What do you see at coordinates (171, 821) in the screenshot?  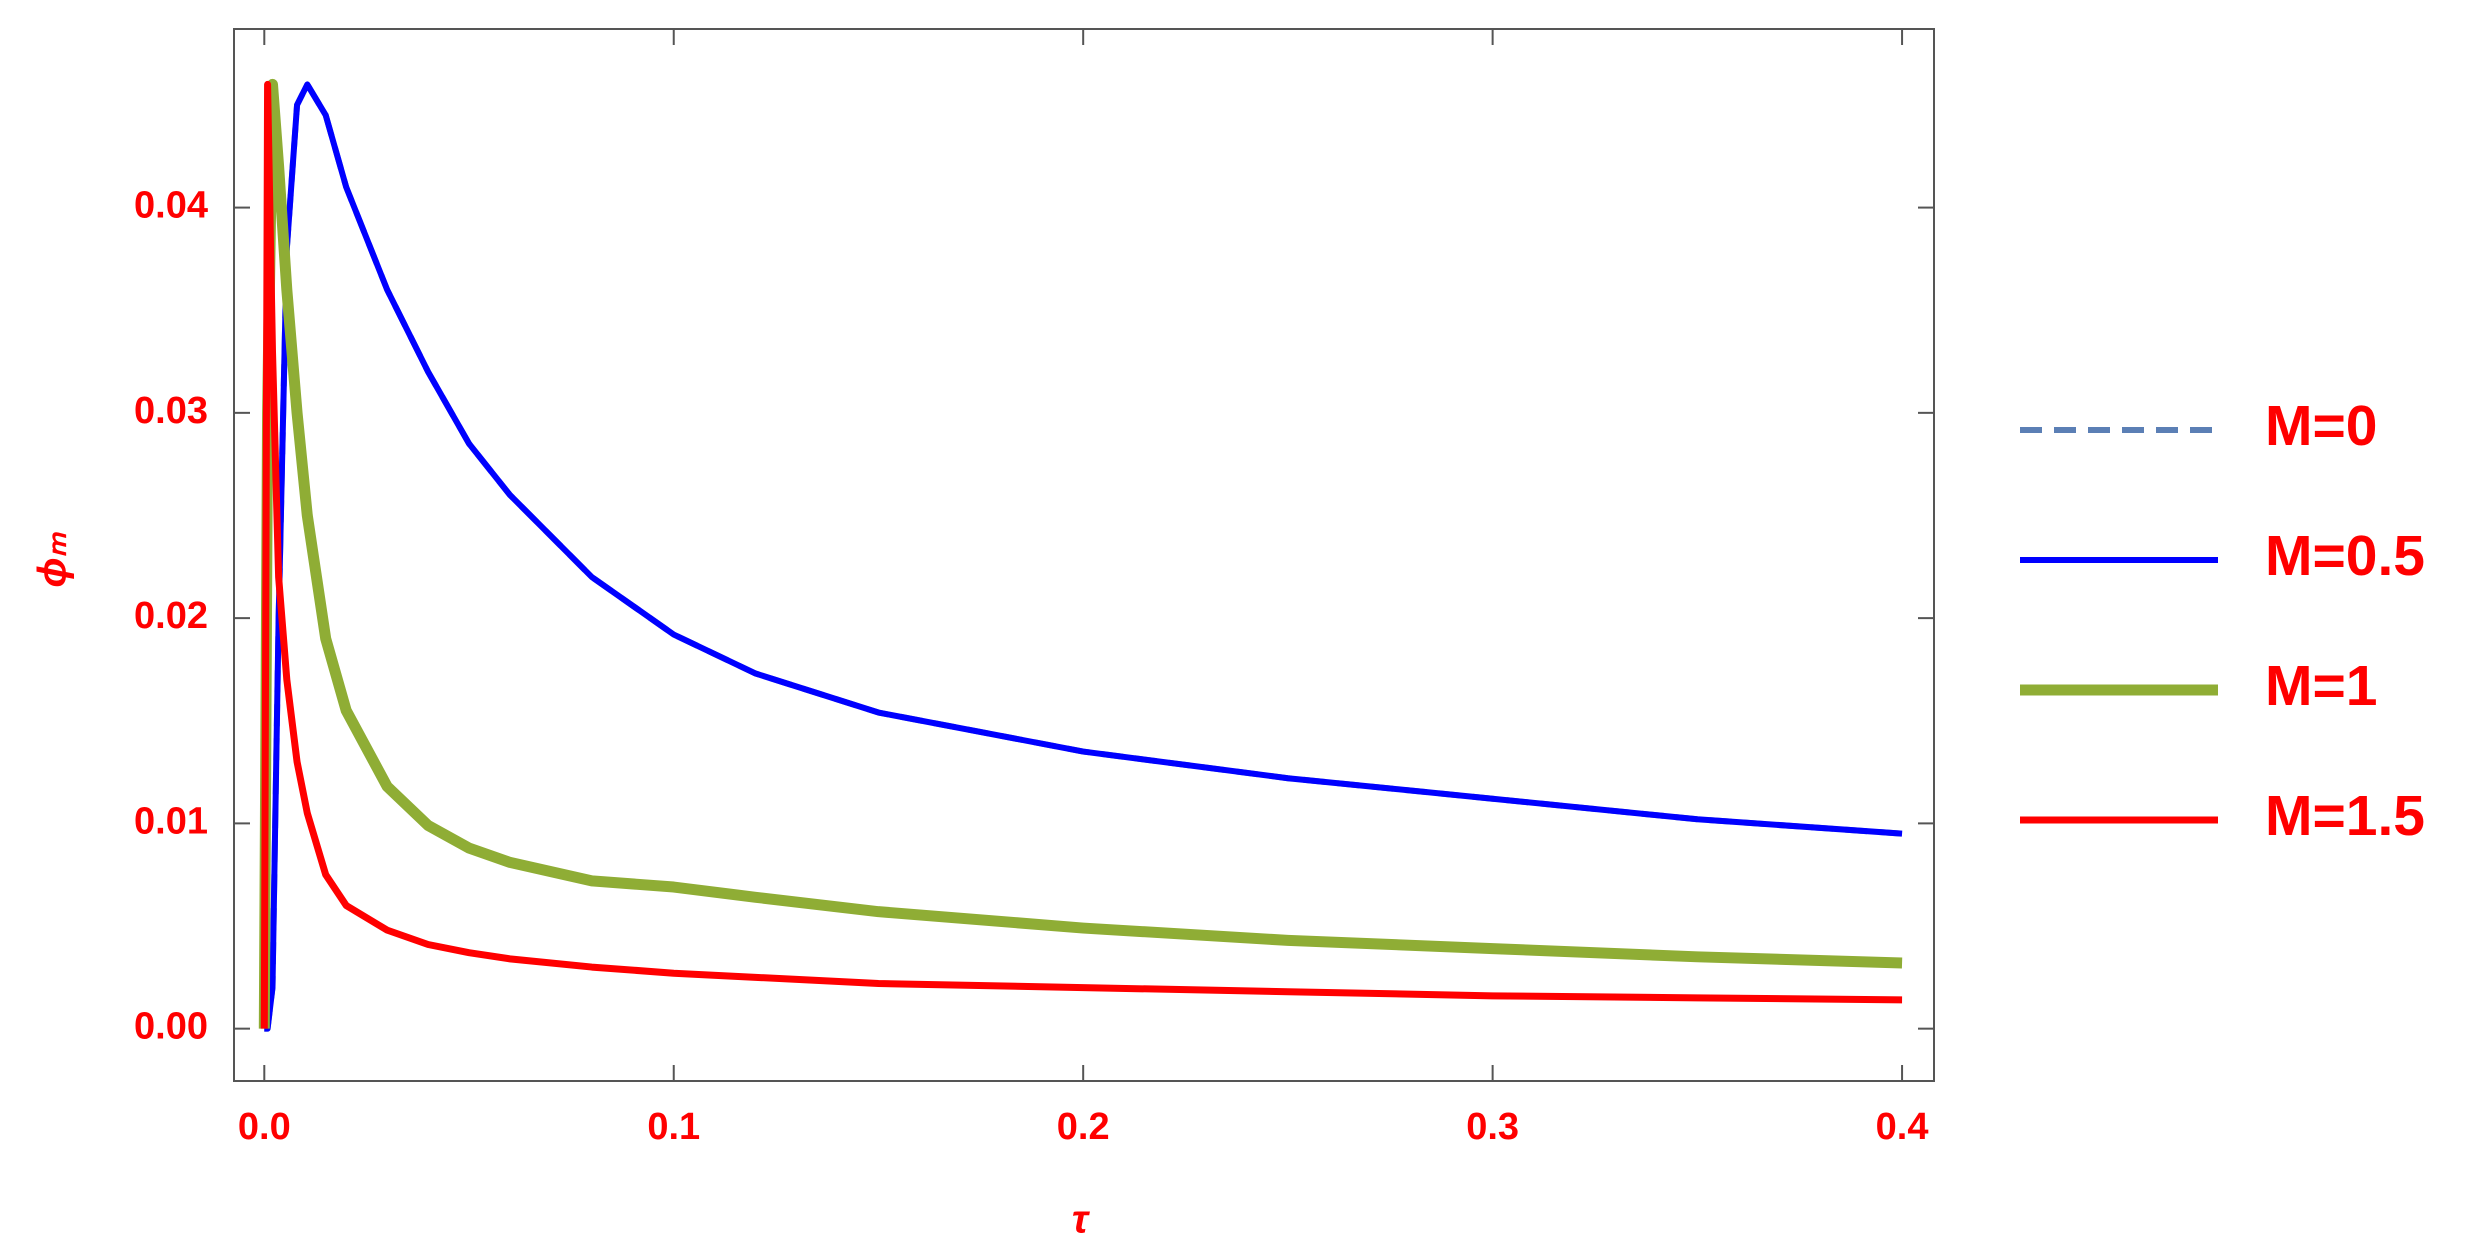 I see `y-tick-label: 0.01` at bounding box center [171, 821].